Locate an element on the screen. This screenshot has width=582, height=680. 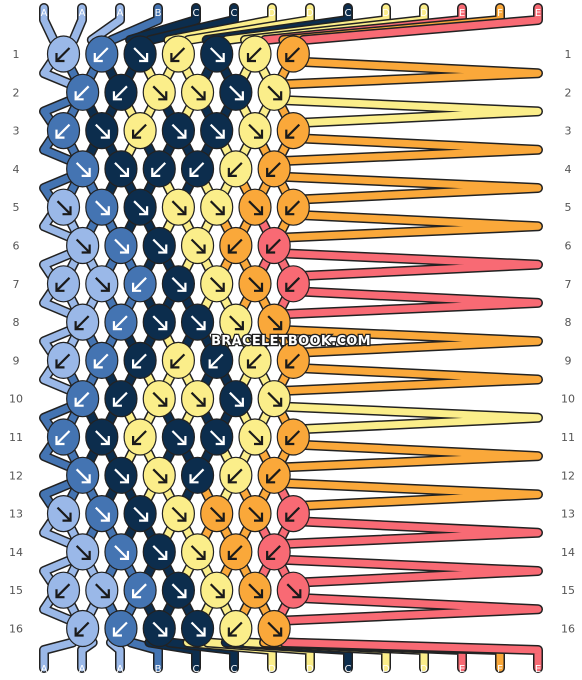
strand-label-top: A is located at coordinates (82, 13).